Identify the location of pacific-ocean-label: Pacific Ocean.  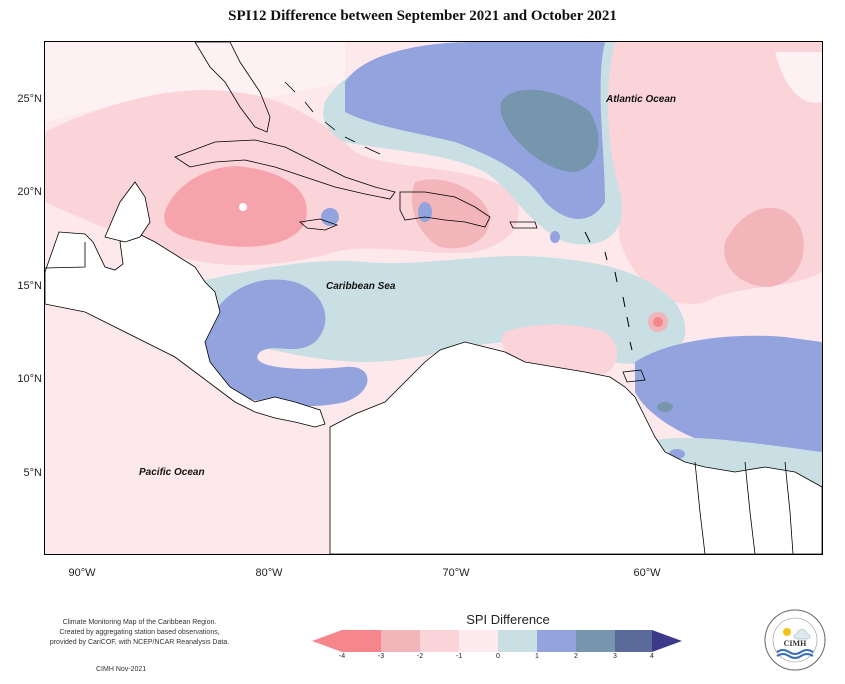
(172, 472).